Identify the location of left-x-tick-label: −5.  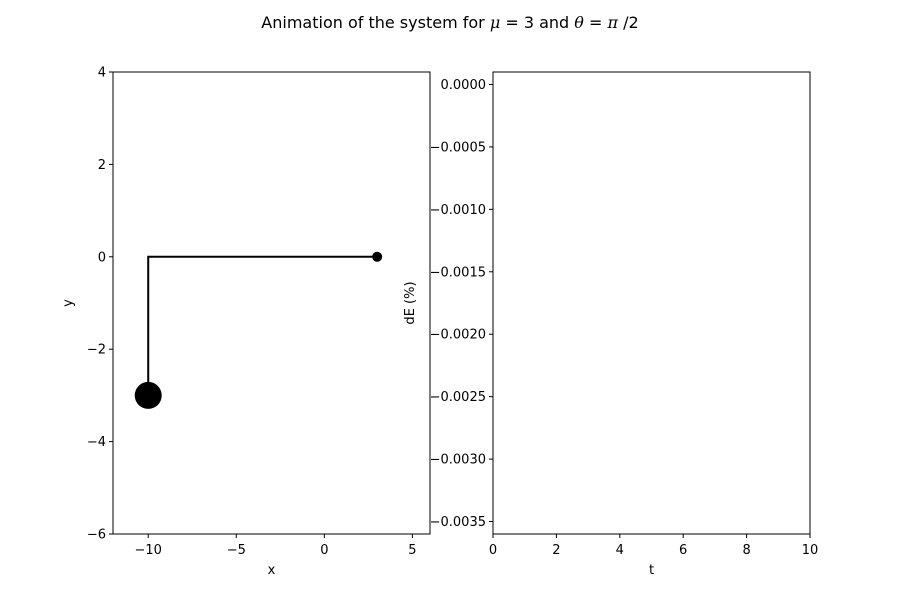
(236, 550).